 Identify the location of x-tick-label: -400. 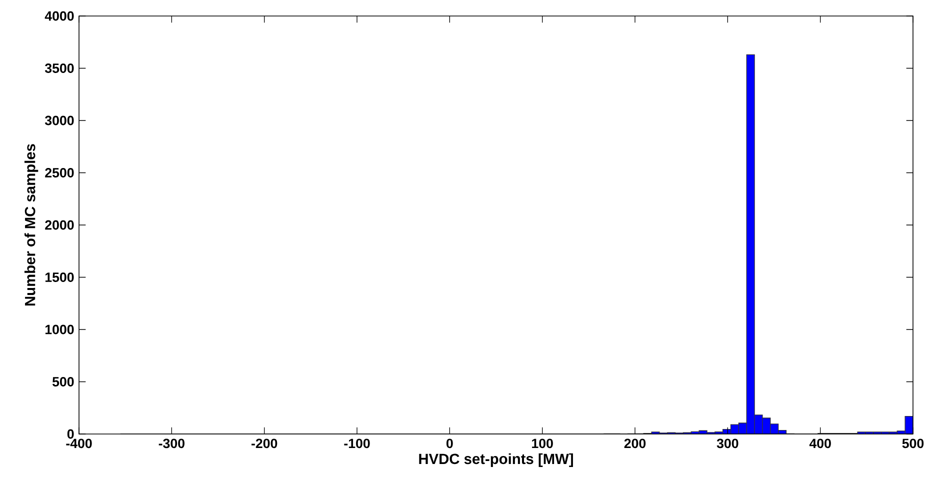
(79, 443).